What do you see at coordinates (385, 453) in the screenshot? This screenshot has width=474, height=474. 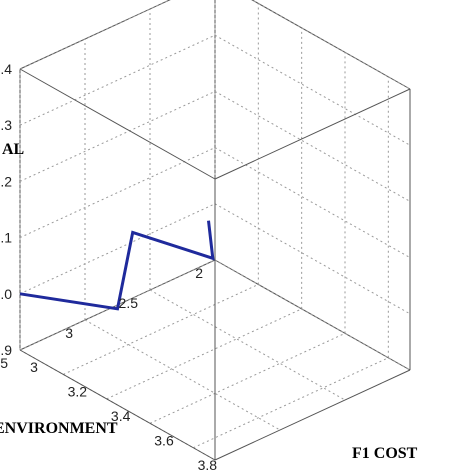 I see `x-axis-label: F1 COST` at bounding box center [385, 453].